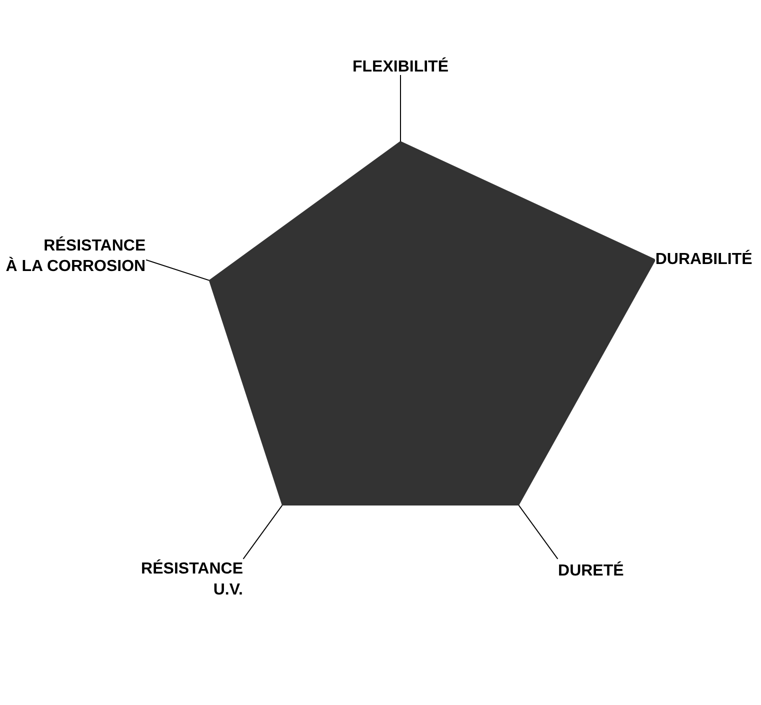  What do you see at coordinates (76, 255) in the screenshot?
I see `spoke-label: RÉSISTANCE À LA CORROSION` at bounding box center [76, 255].